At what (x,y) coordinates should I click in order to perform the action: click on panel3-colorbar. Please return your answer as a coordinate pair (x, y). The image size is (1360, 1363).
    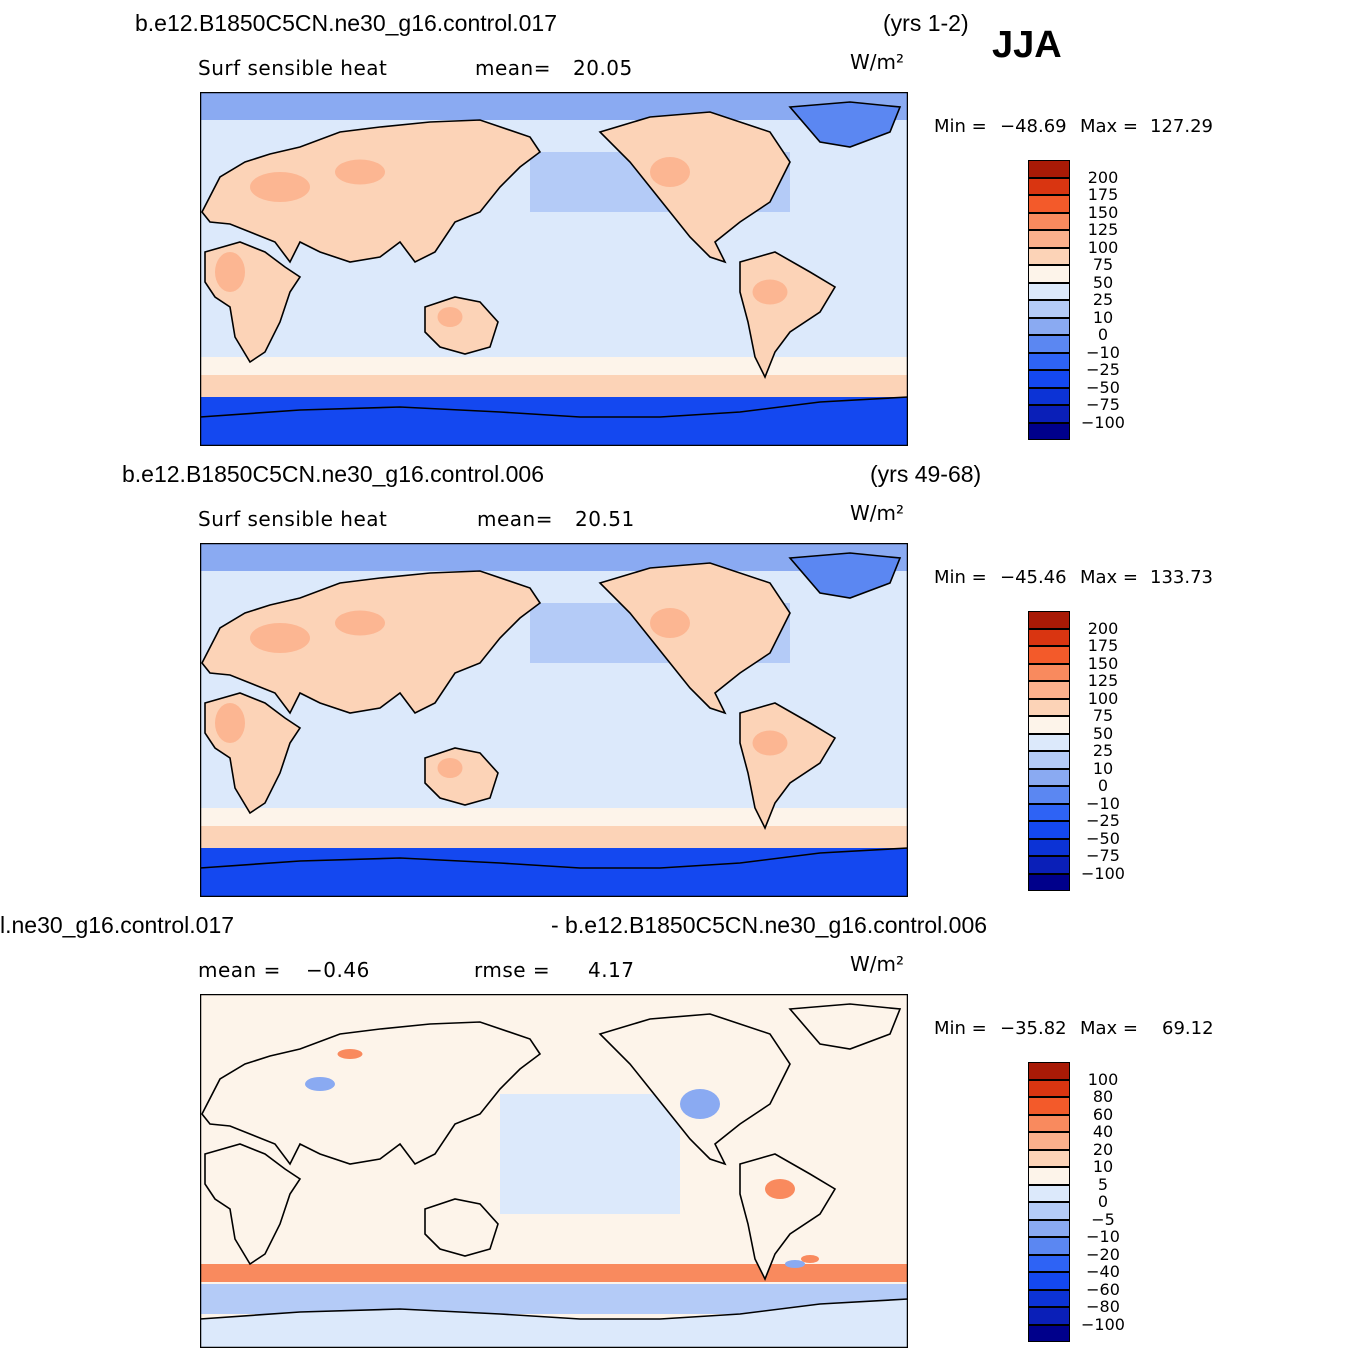
    Looking at the image, I should click on (1050, 1202).